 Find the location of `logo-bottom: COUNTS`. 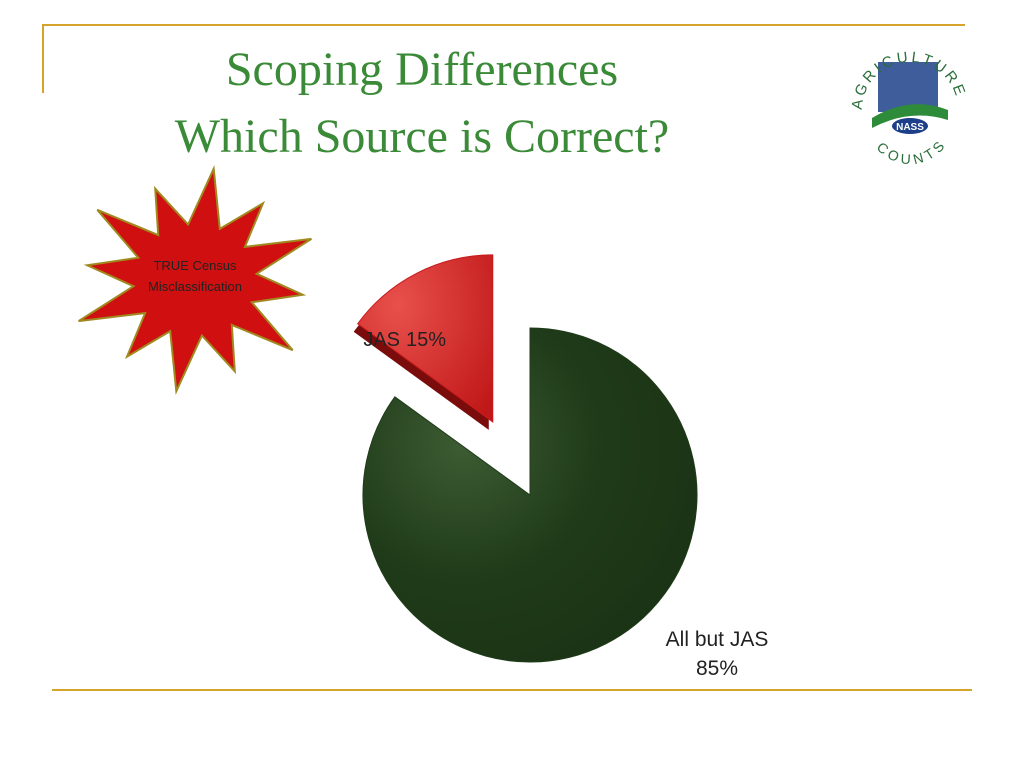

logo-bottom: COUNTS is located at coordinates (912, 151).